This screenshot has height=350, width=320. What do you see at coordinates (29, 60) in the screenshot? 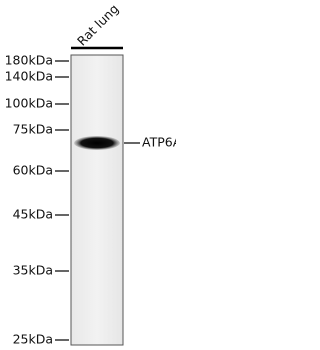
I see `marker-label: 180kDa` at bounding box center [29, 60].